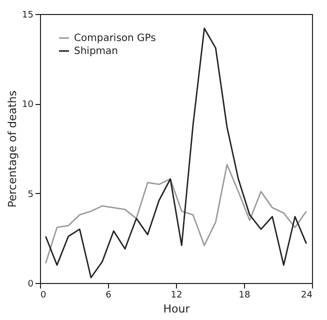  Describe the element at coordinates (13, 149) in the screenshot. I see `y-axis-title: Percentage of deaths` at that location.